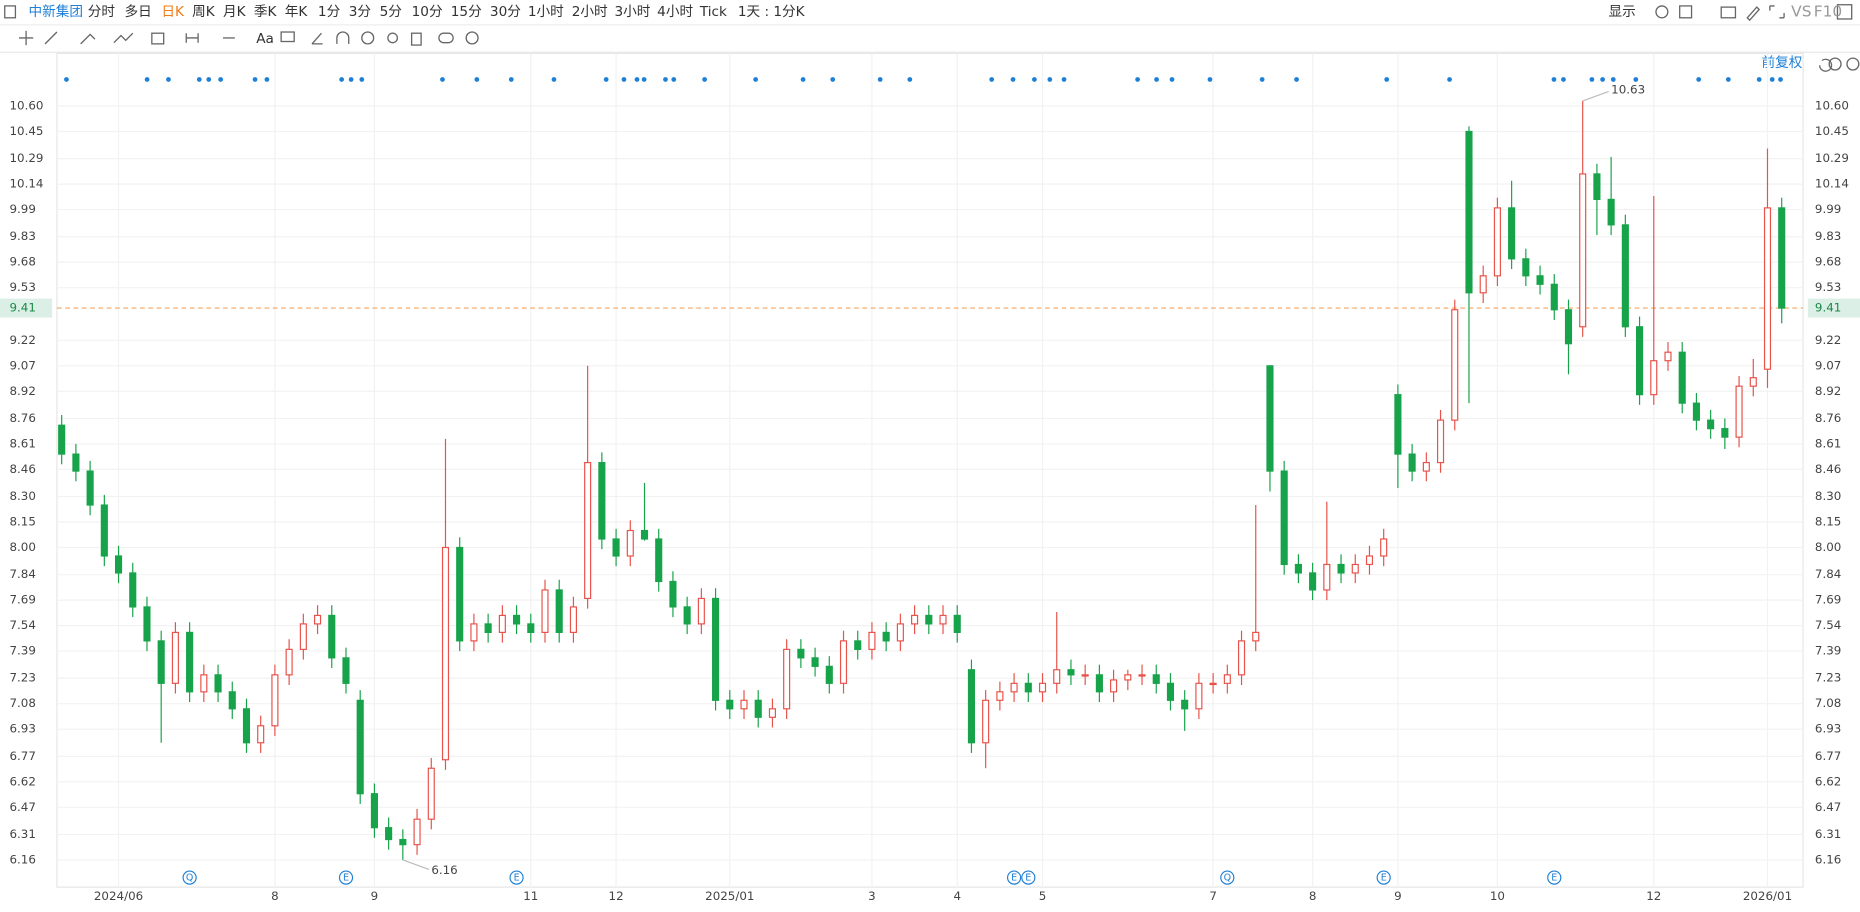  What do you see at coordinates (1757, 38) in the screenshot?
I see `right-tools` at bounding box center [1757, 38].